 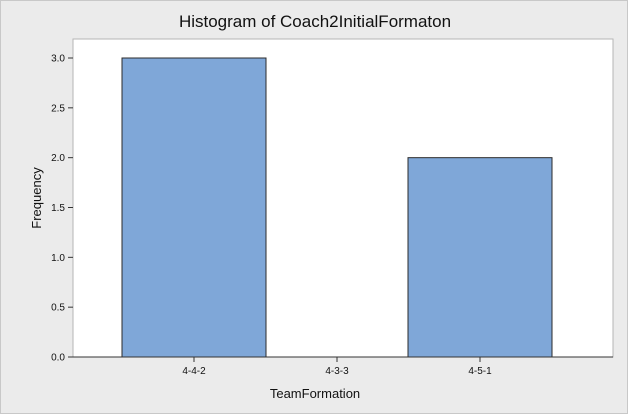 I want to click on y-tick-label-3.0: 3.0, so click(x=58, y=59).